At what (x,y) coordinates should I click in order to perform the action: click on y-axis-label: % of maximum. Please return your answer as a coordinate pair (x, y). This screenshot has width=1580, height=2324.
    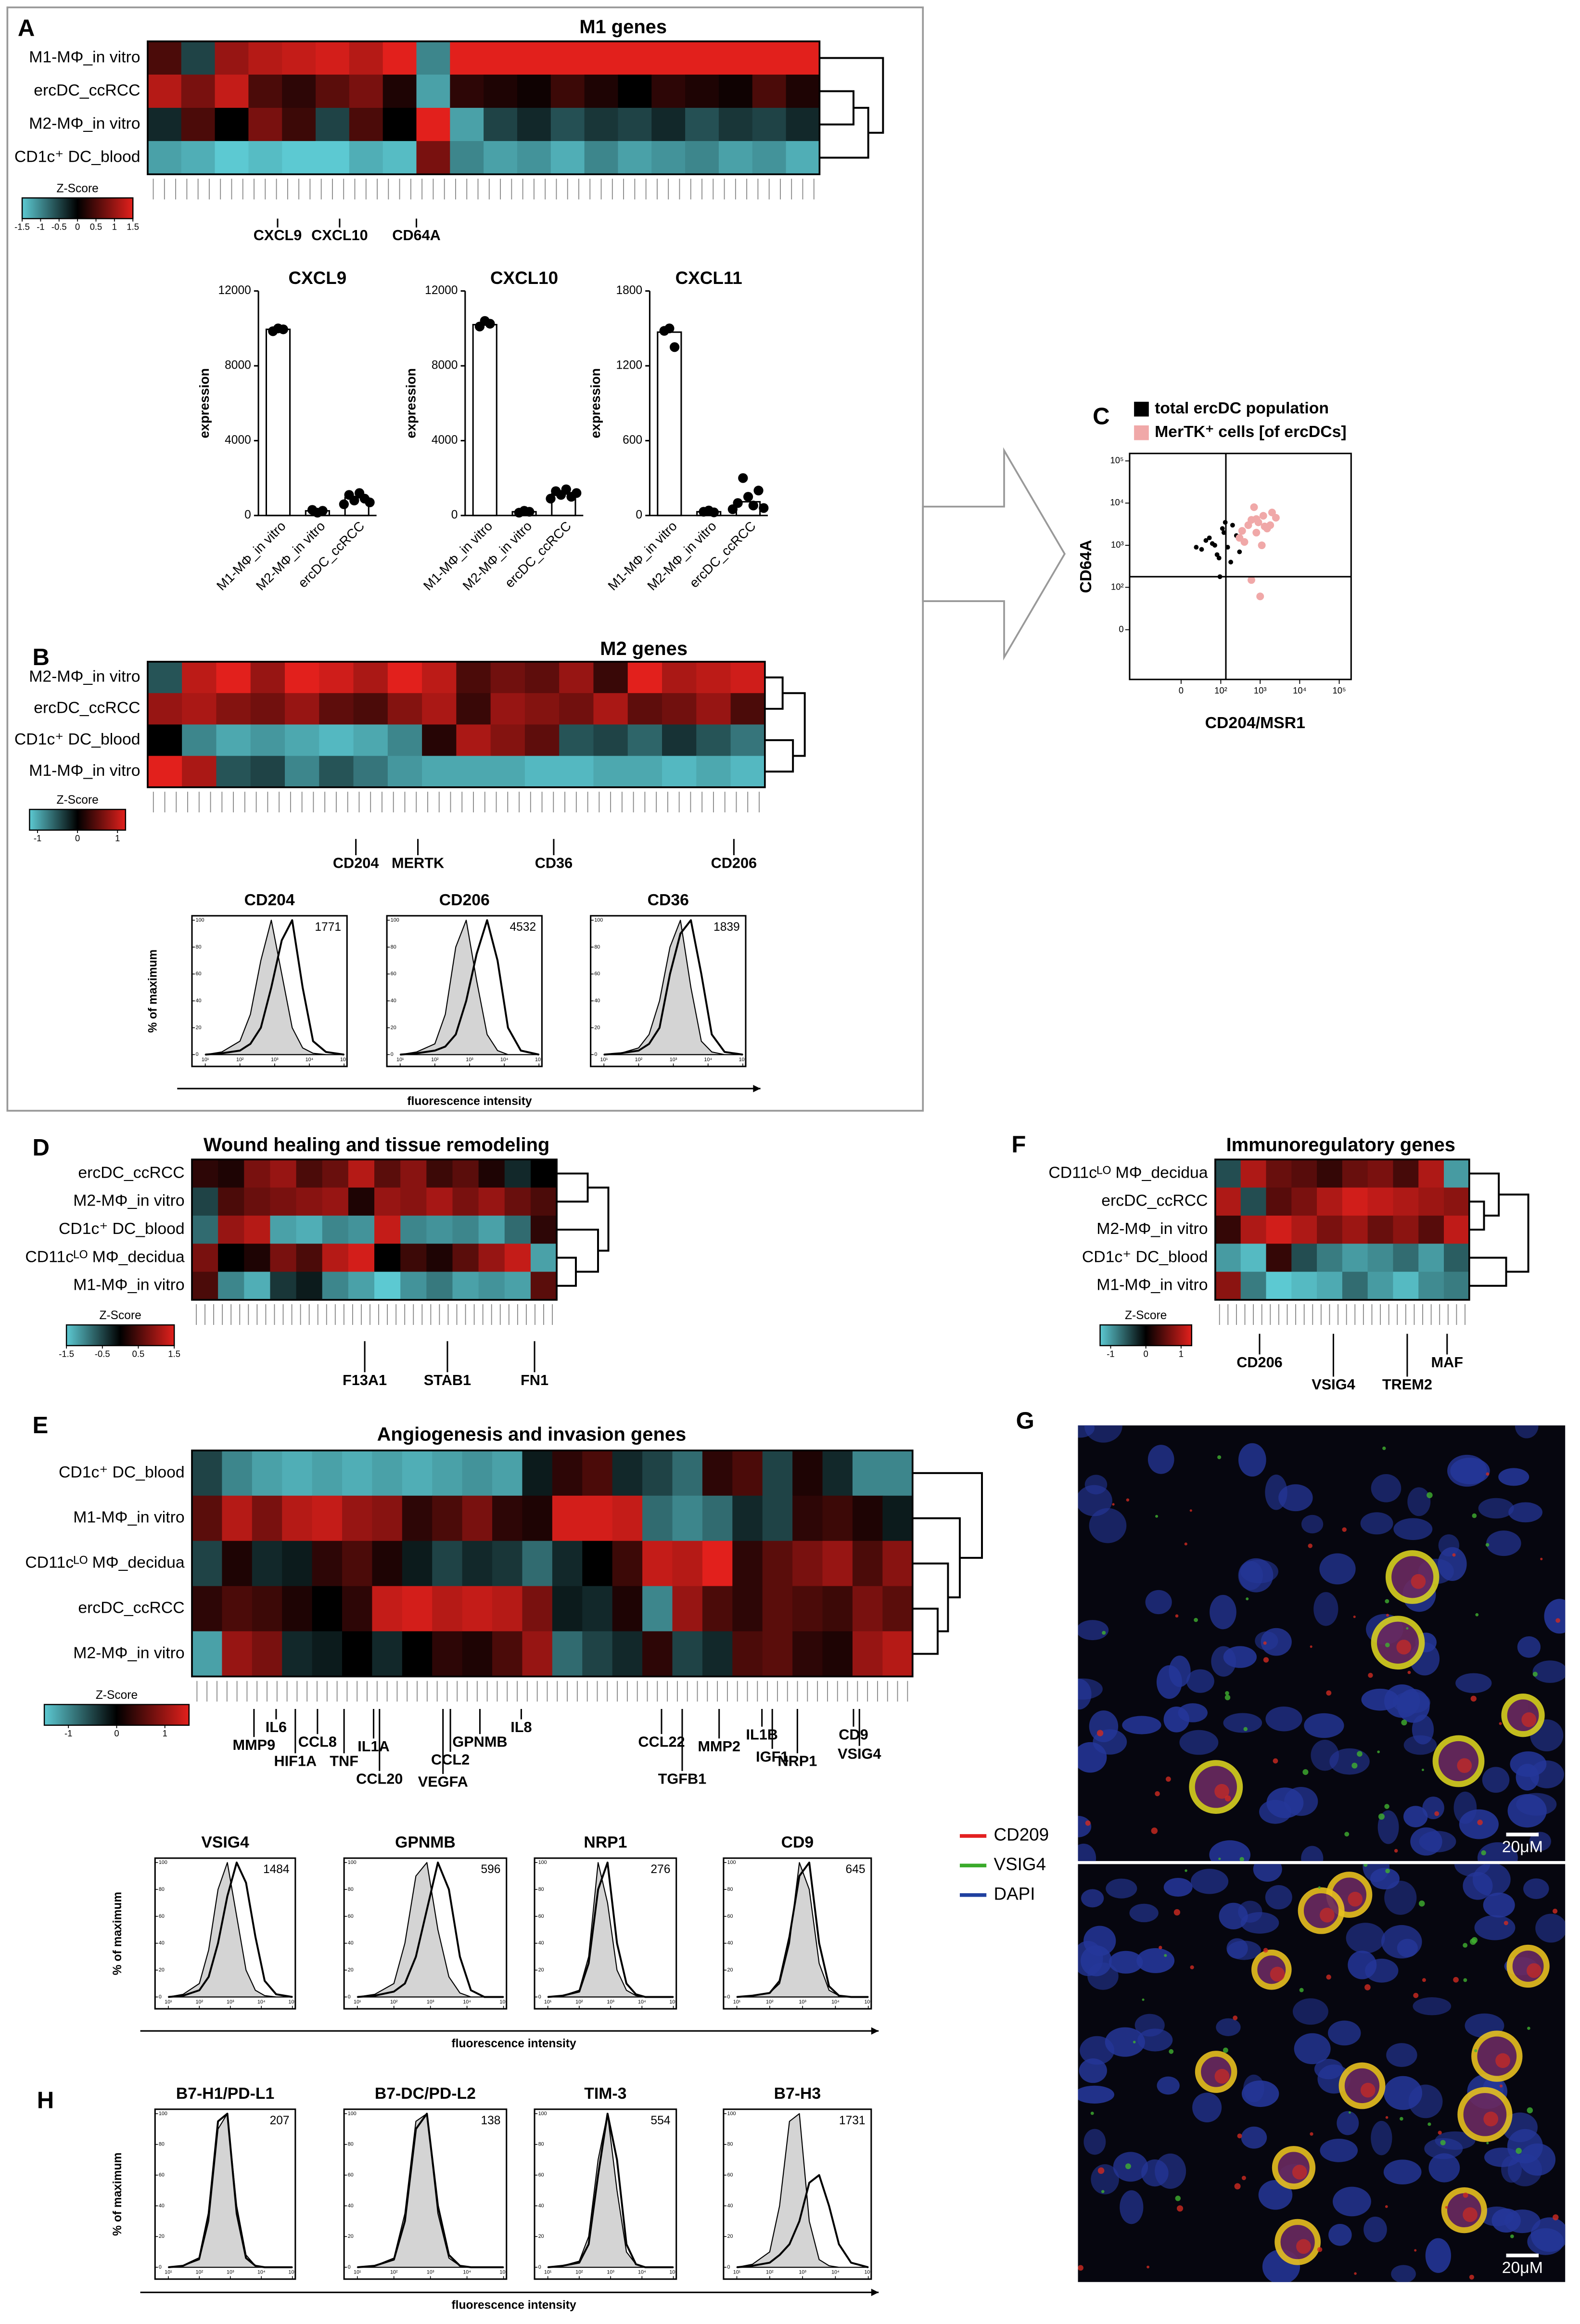
    Looking at the image, I should click on (153, 991).